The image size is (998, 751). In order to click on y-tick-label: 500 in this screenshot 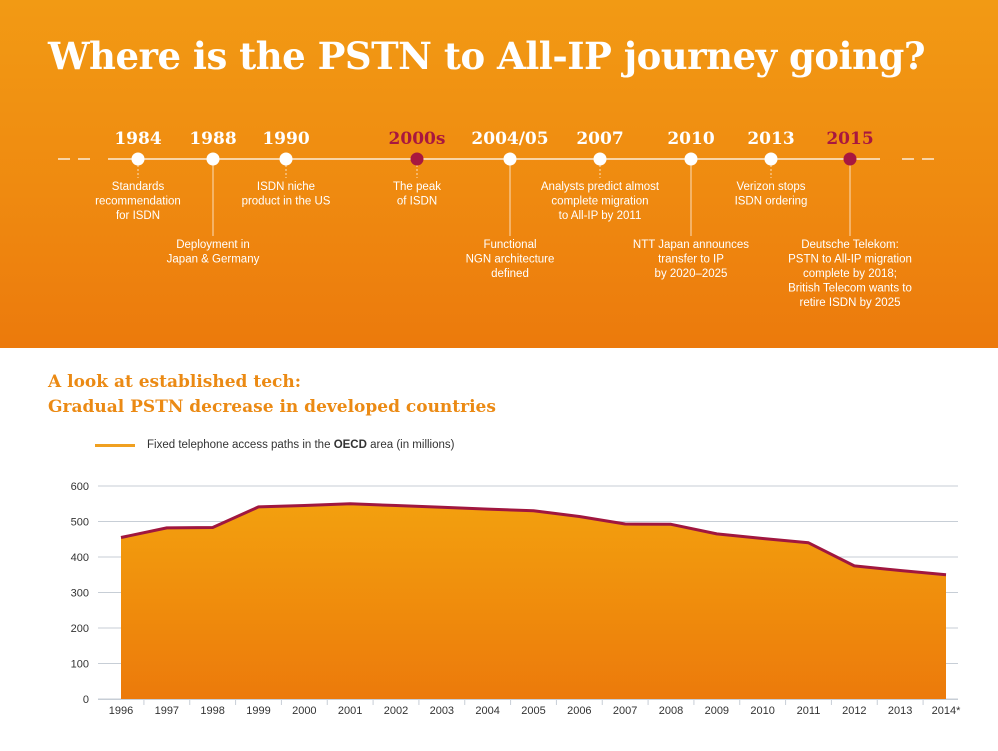, I will do `click(80, 523)`.